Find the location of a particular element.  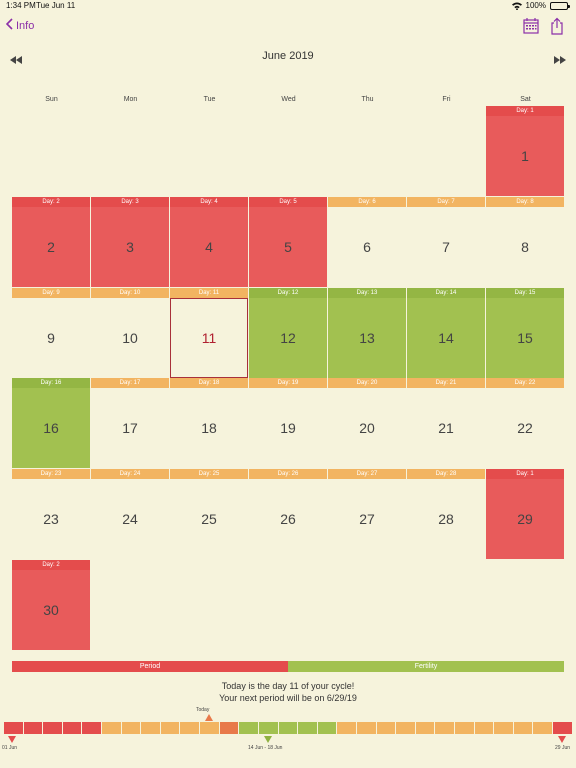

chevron-left-icon is located at coordinates (9, 25).